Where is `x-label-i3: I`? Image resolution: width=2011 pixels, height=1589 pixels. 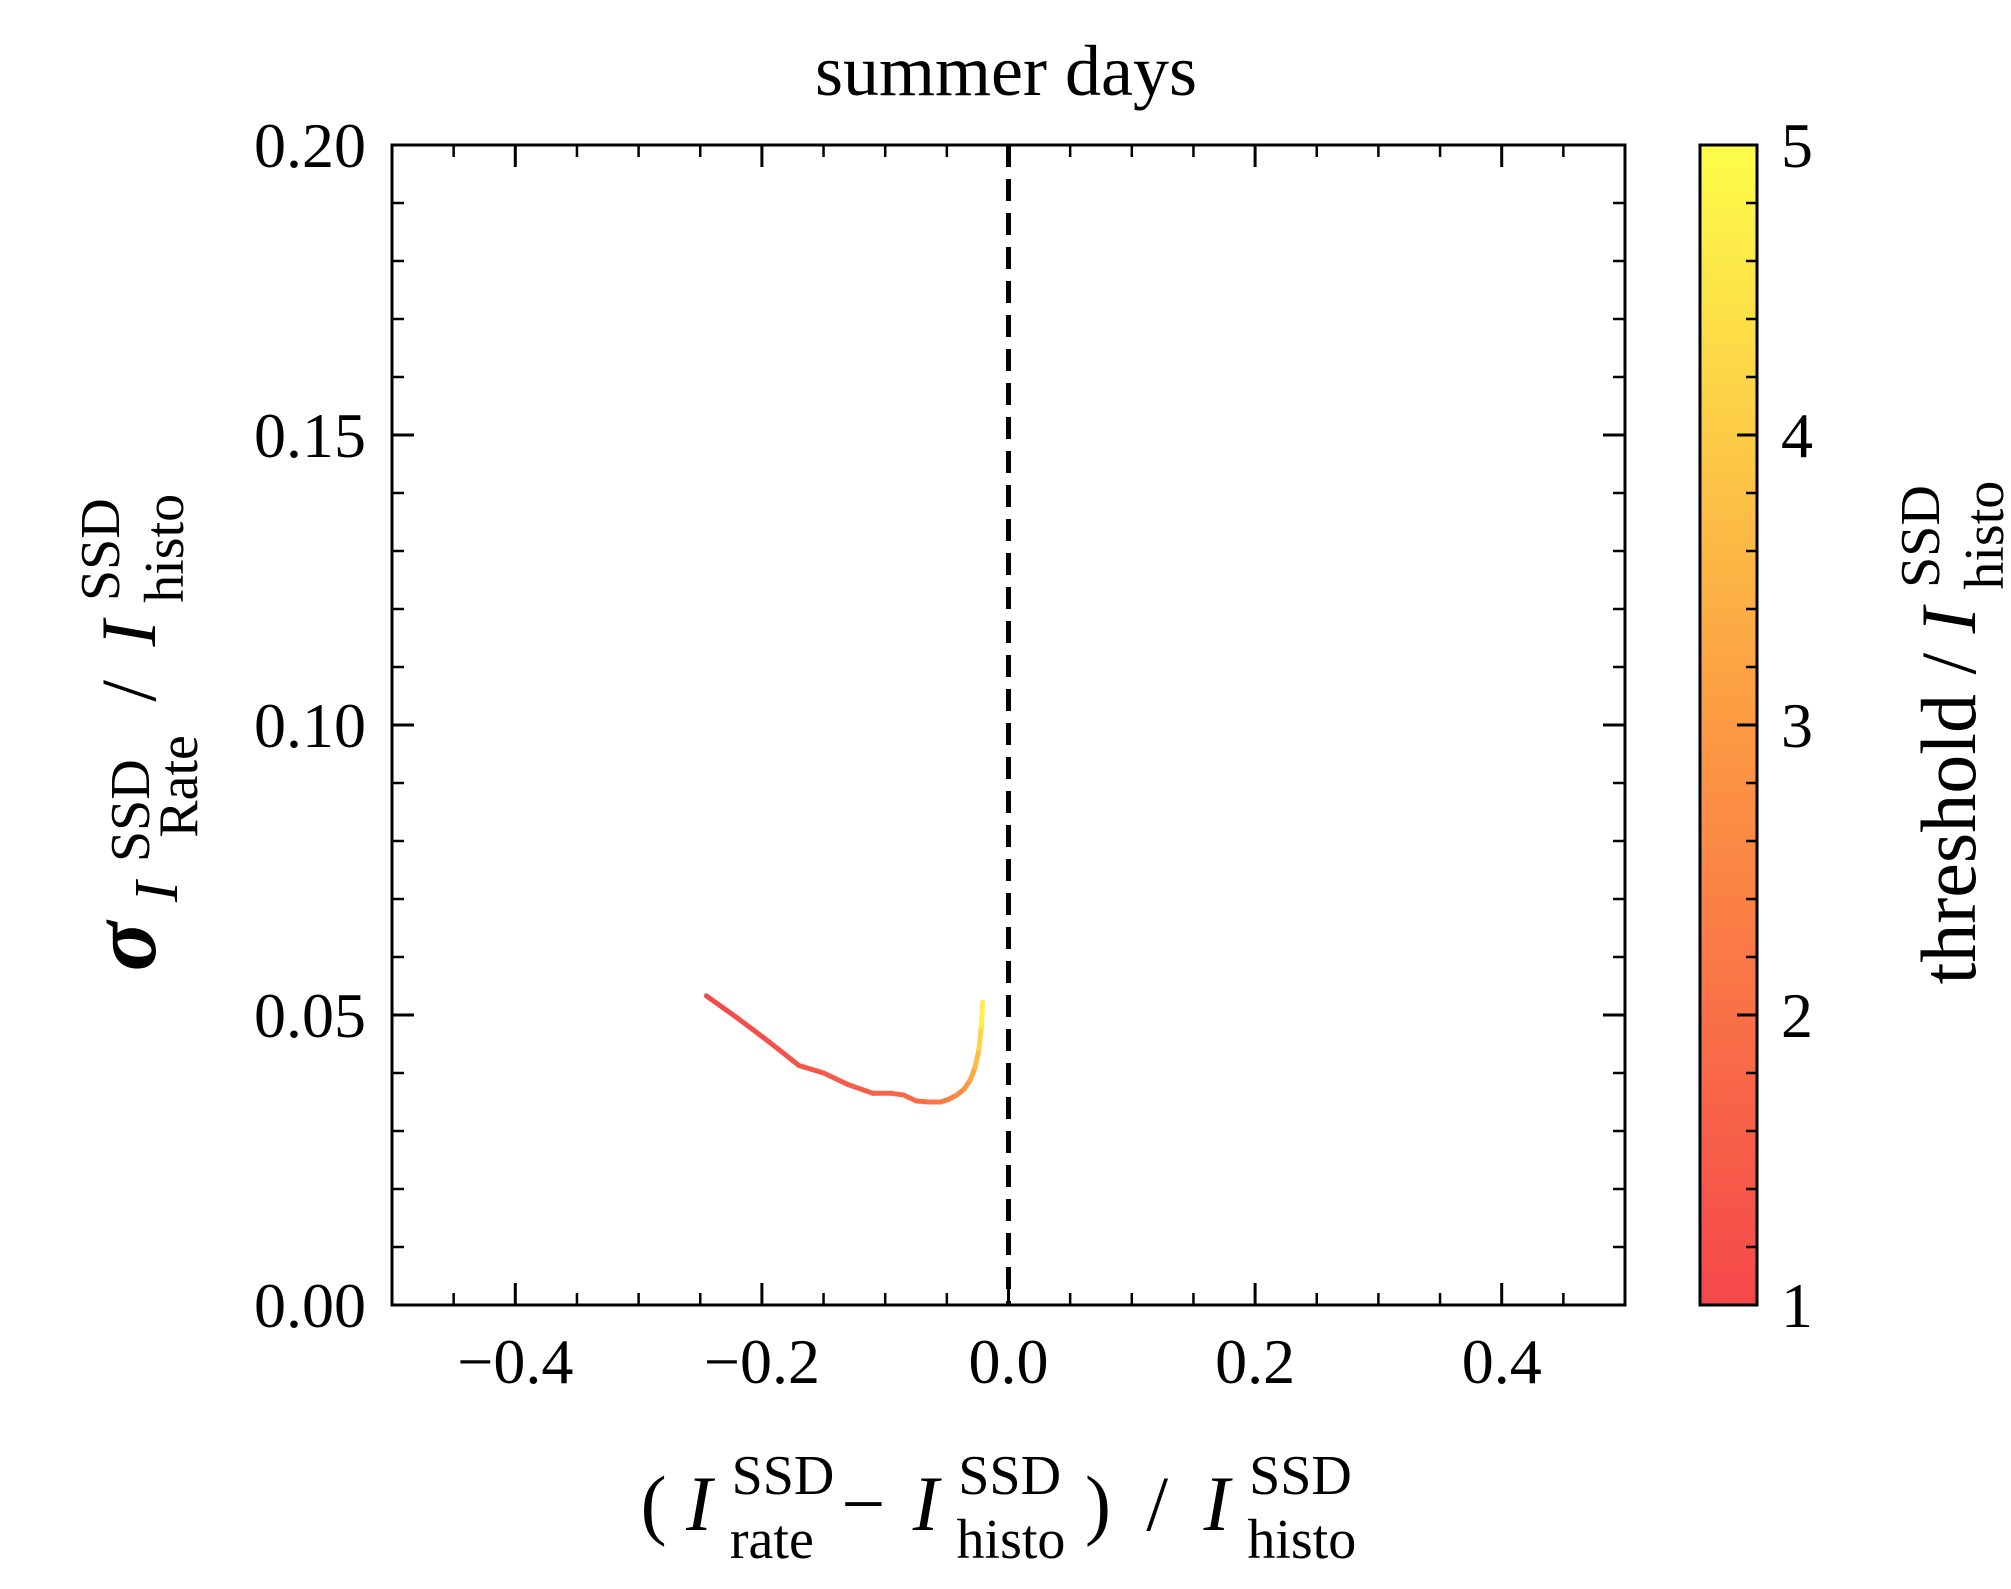 x-label-i3: I is located at coordinates (1218, 1503).